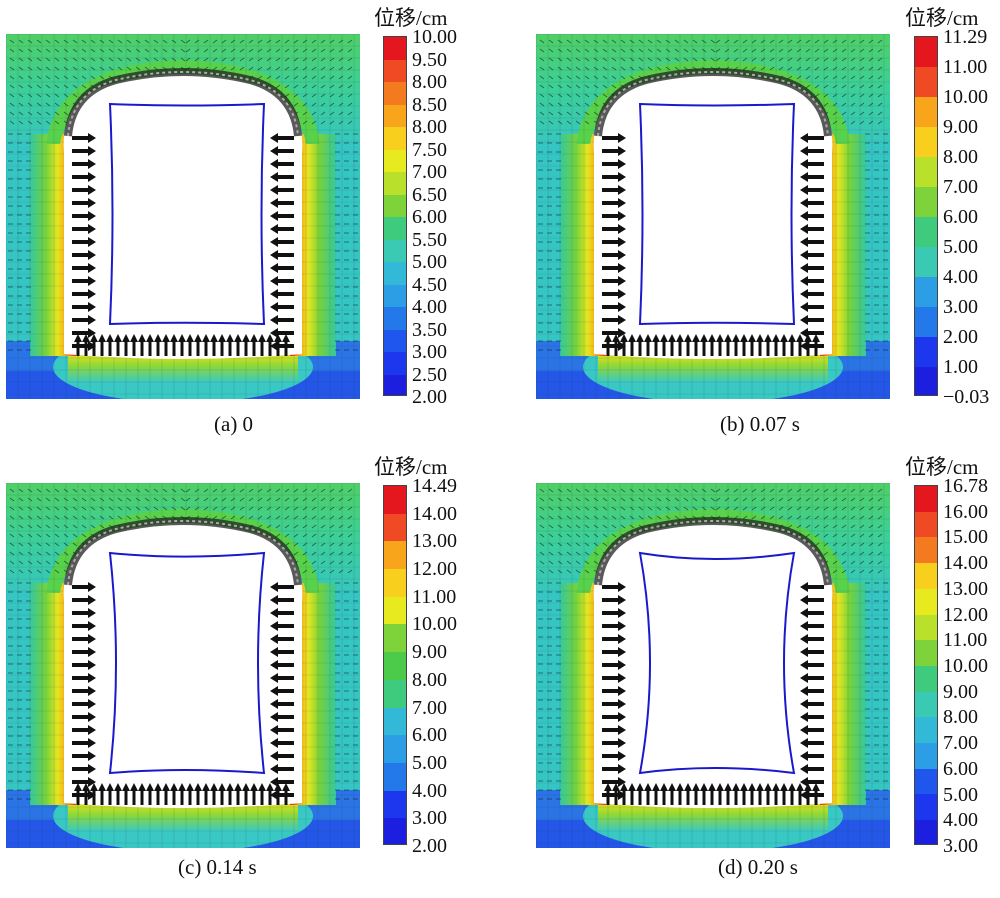  I want to click on legend-tick-label: 5.00, so click(960, 794).